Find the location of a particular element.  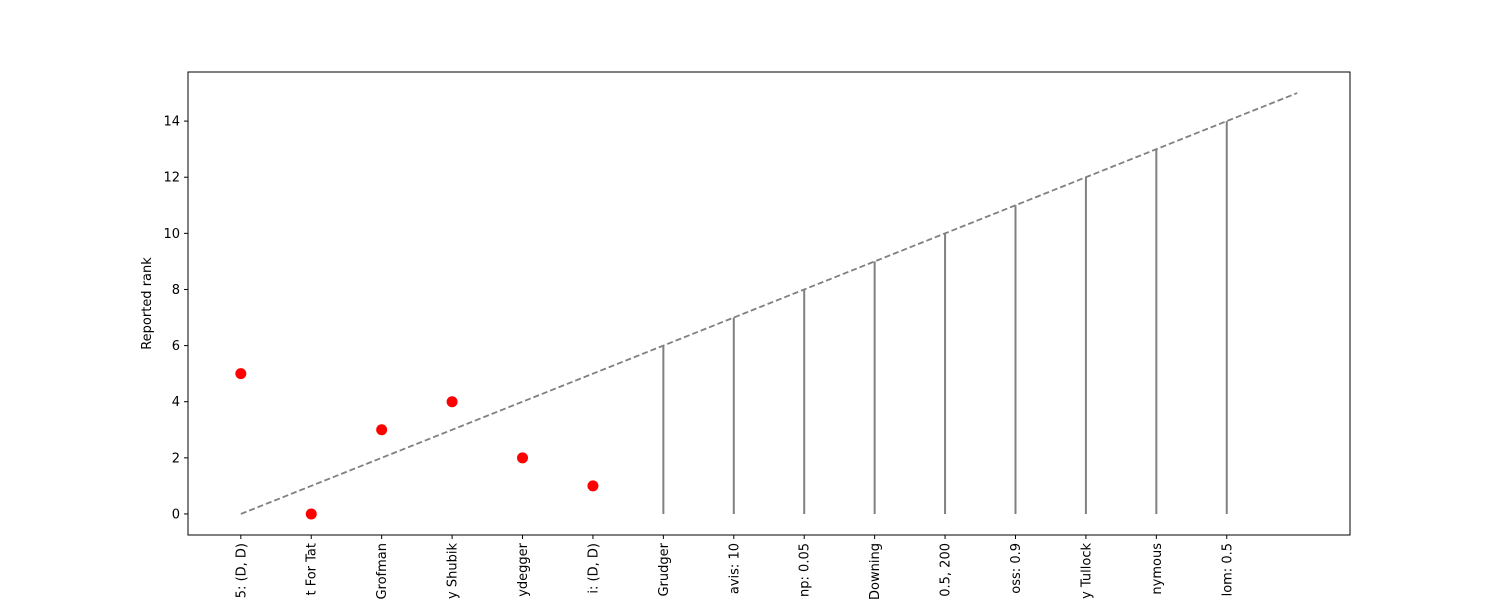

x-tick-label: avis: 10 is located at coordinates (734, 568).